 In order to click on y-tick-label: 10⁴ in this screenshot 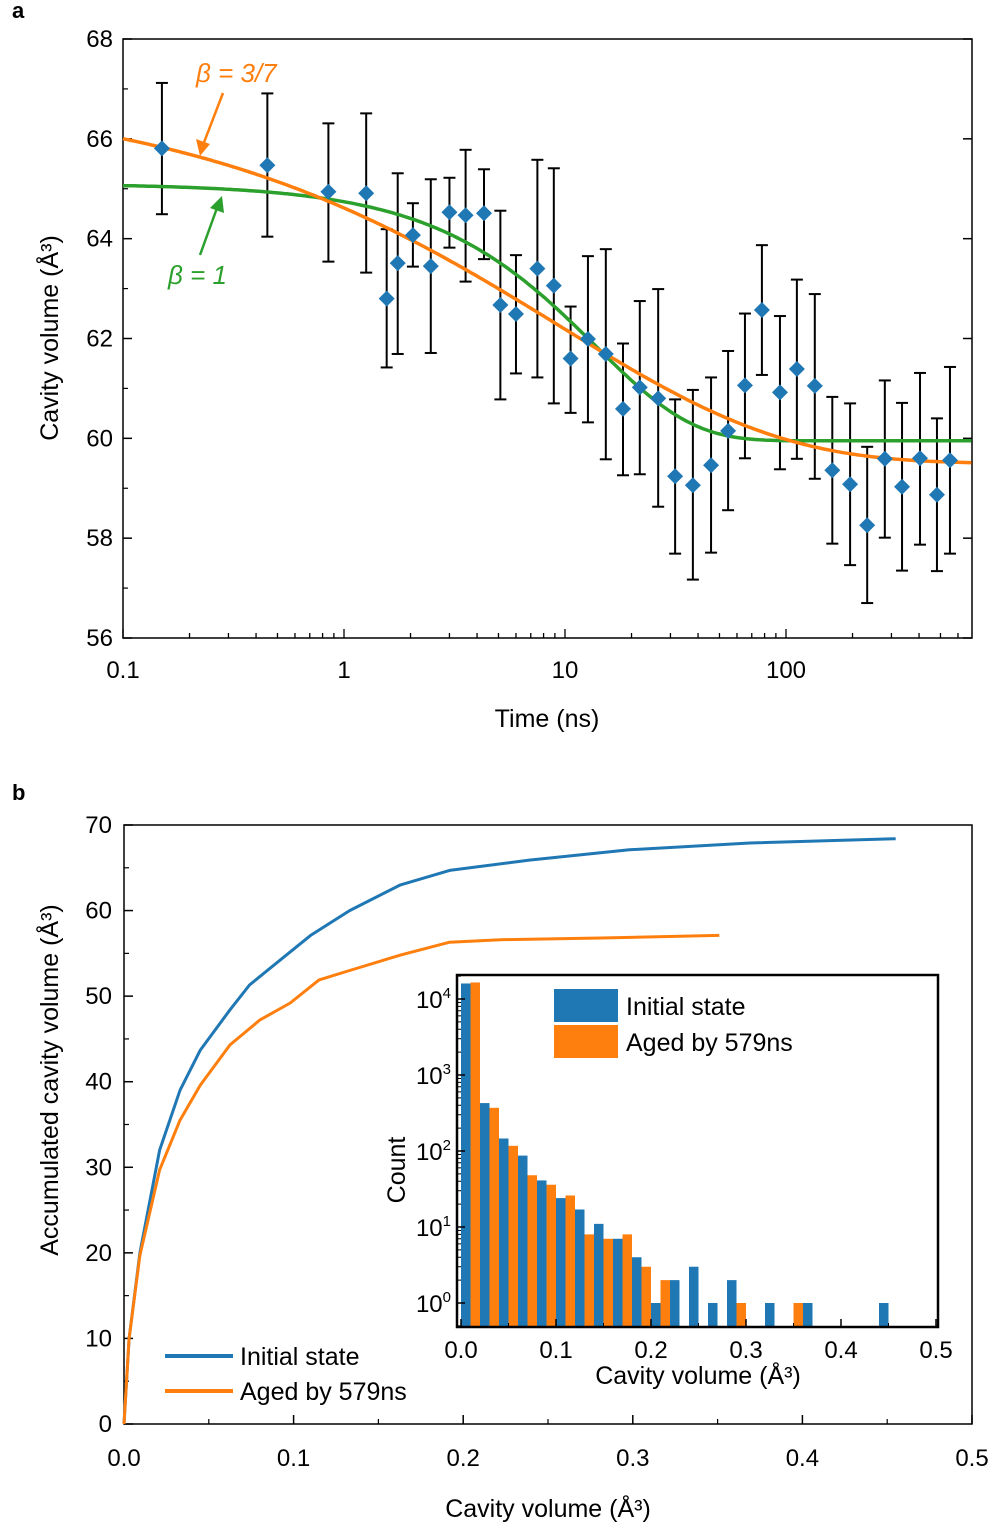, I will do `click(433, 999)`.